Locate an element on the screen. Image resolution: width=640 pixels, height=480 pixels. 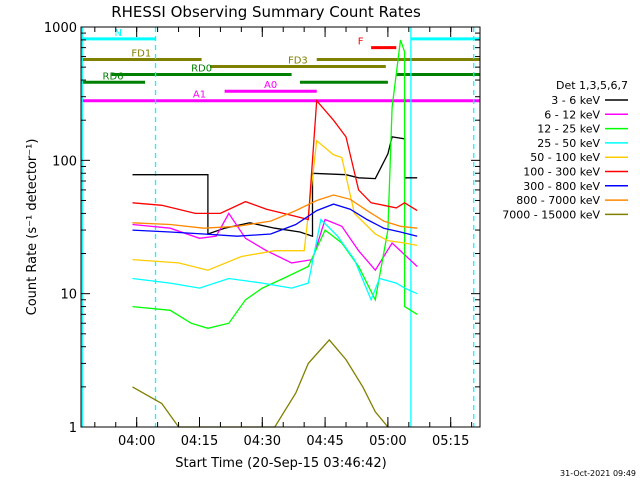
x-tick-label: 05:15 is located at coordinates (450, 441).